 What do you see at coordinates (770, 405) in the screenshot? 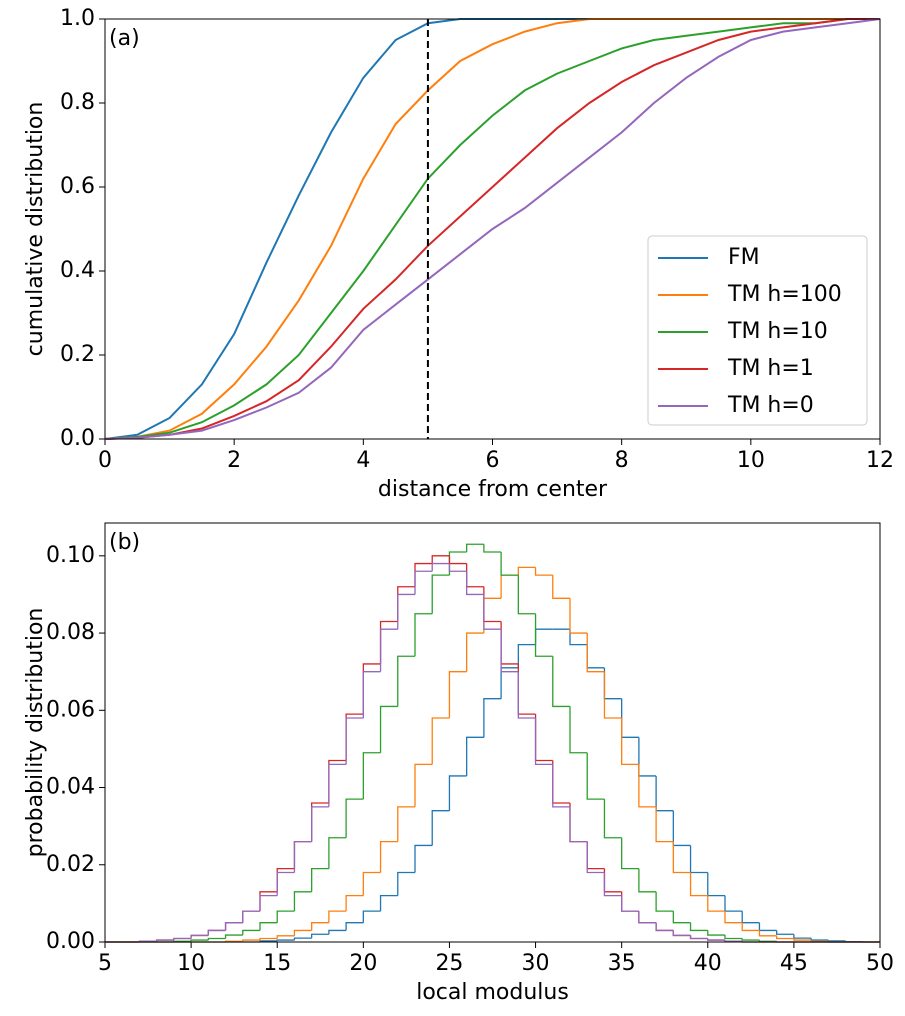
I see `legend-label: TM h=0` at bounding box center [770, 405].